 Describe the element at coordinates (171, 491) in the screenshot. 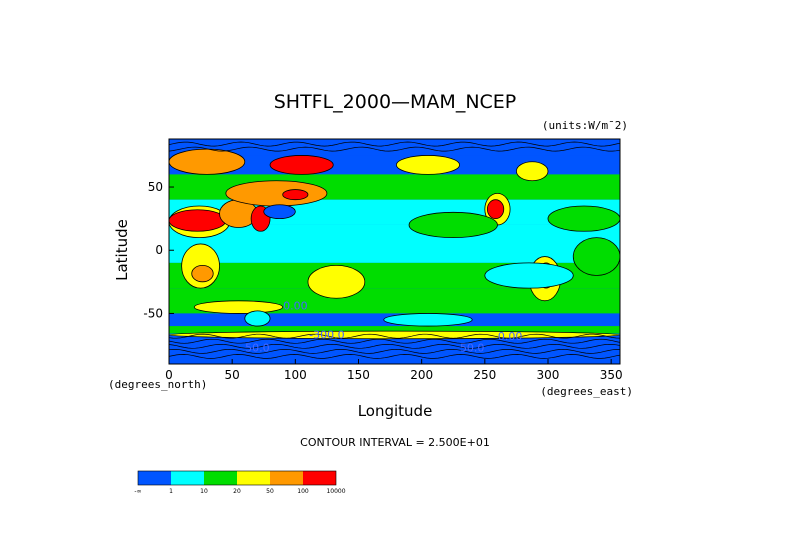

I see `colorbar-label-1: 1` at that location.